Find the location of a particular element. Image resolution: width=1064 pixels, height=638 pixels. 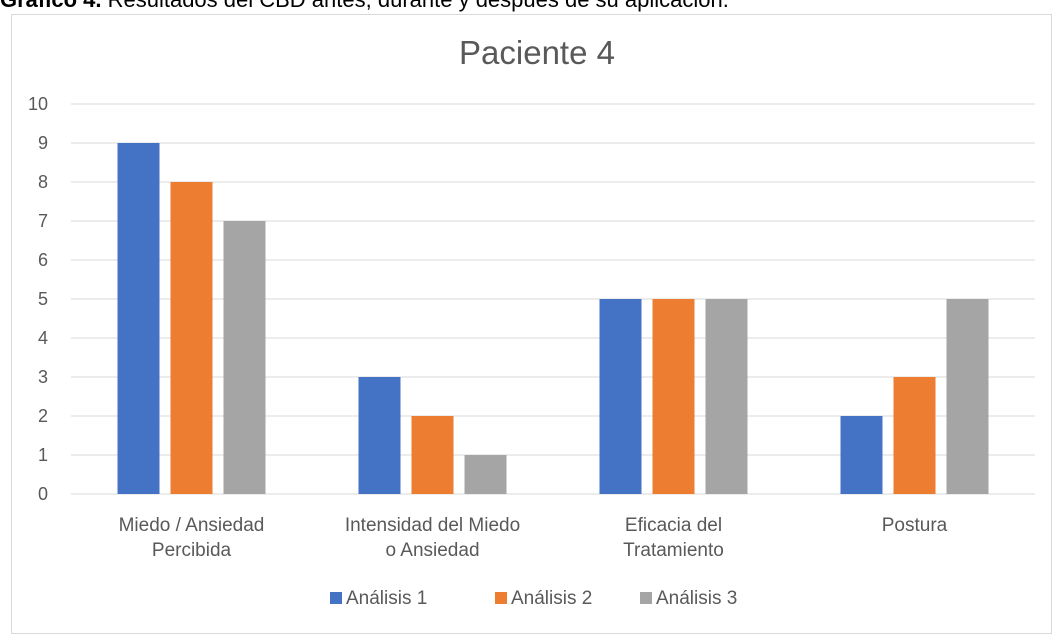

y-tick-label: 7 is located at coordinates (43, 221).